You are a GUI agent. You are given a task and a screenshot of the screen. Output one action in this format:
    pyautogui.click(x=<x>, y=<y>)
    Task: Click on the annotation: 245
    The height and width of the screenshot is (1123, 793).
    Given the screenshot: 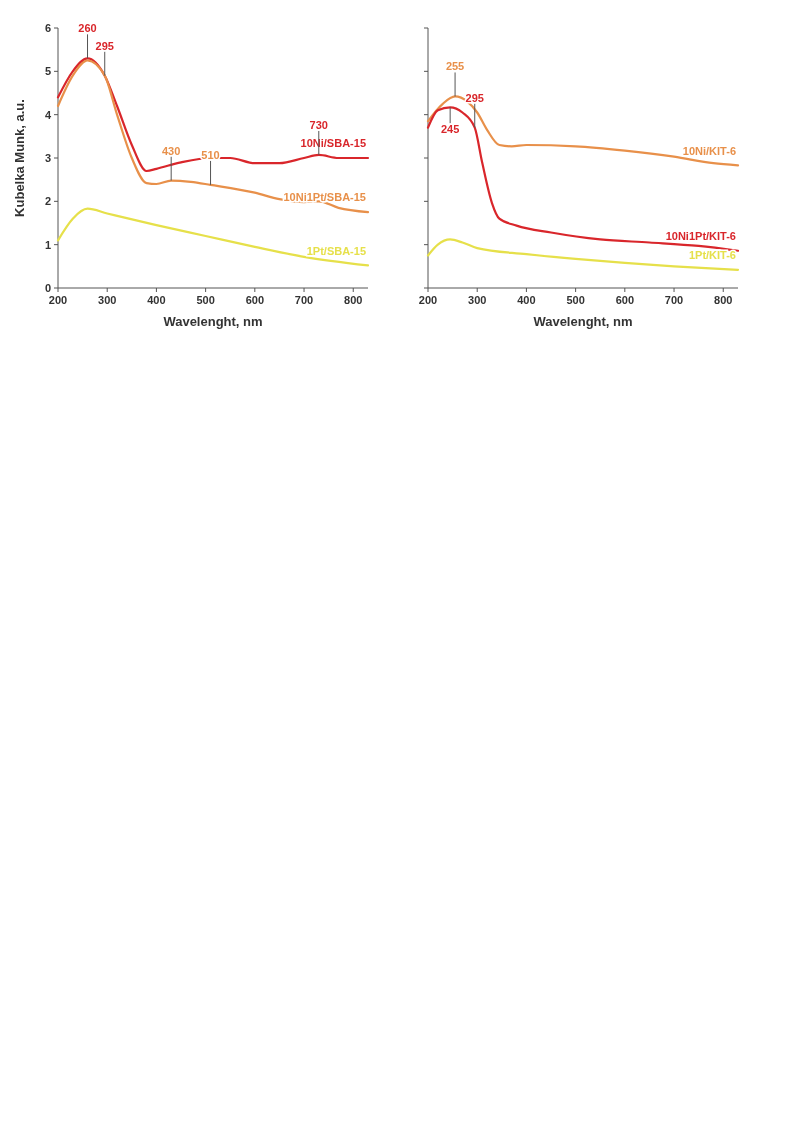 What is the action you would take?
    pyautogui.click(x=450, y=129)
    